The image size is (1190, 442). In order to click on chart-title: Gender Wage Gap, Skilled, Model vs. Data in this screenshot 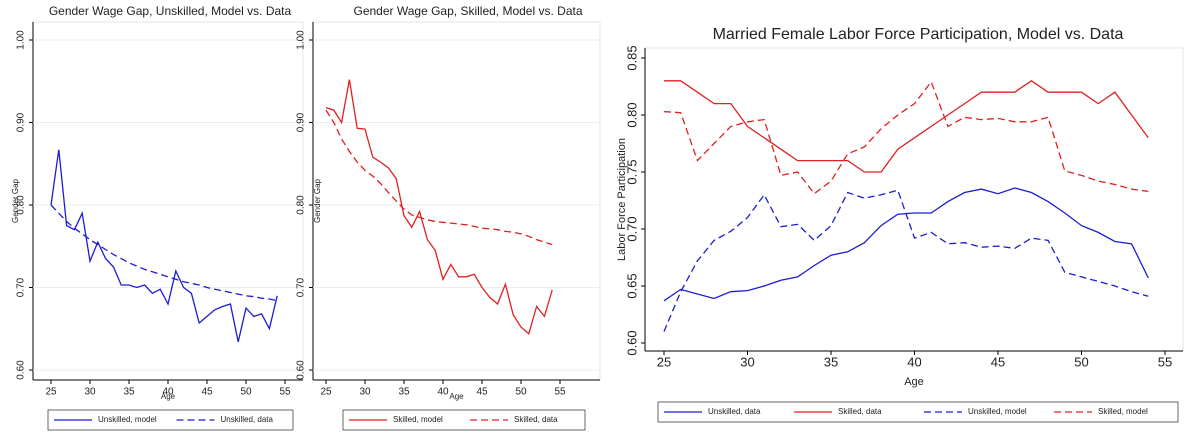, I will do `click(468, 11)`.